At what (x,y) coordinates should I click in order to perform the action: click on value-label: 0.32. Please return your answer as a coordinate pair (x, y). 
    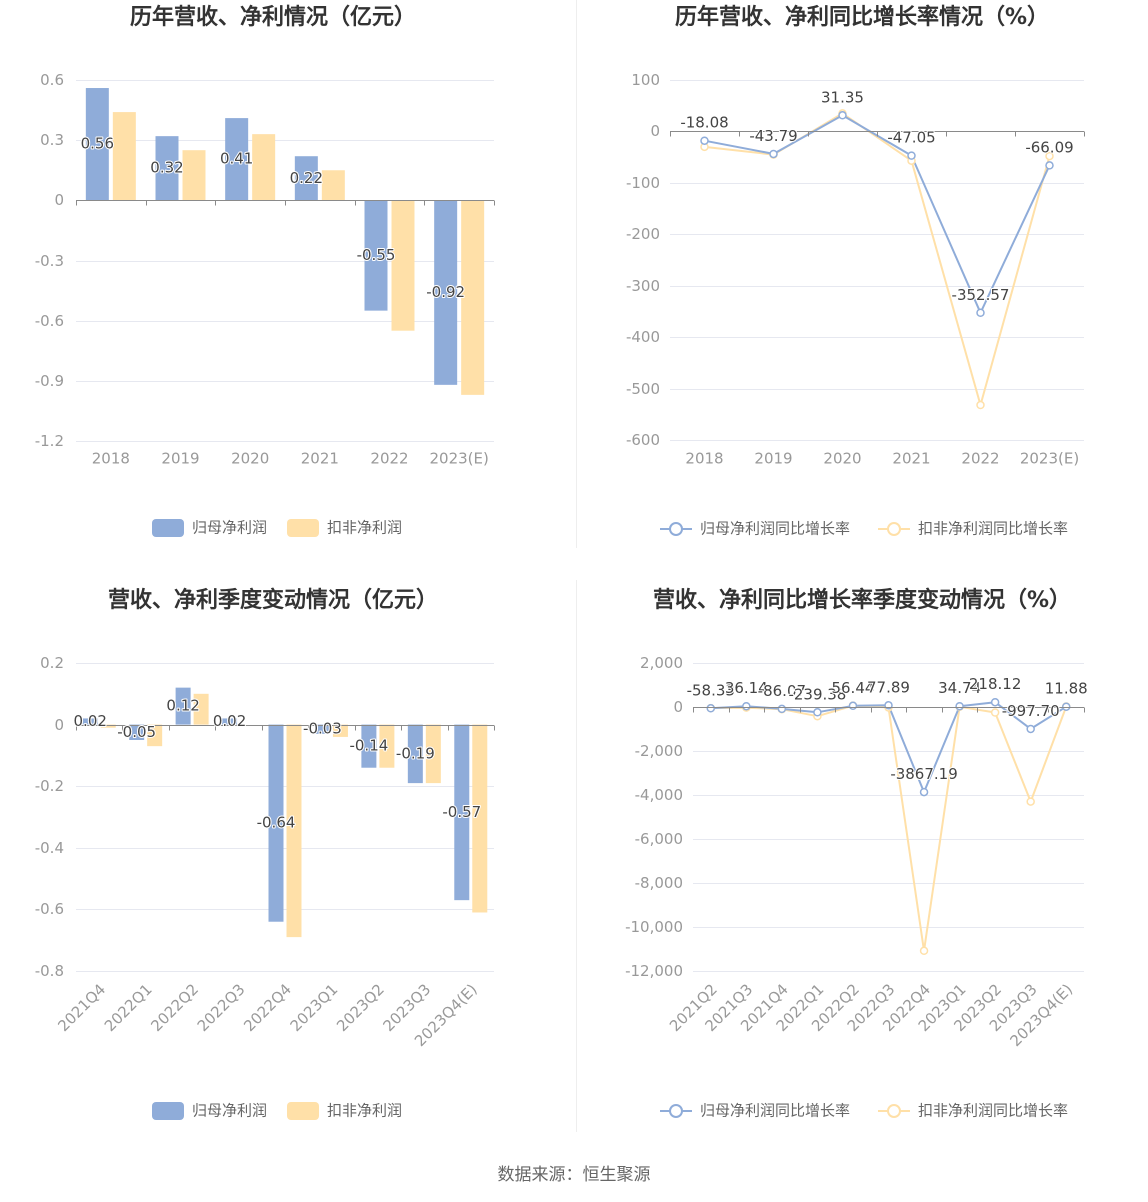
    Looking at the image, I should click on (166, 168).